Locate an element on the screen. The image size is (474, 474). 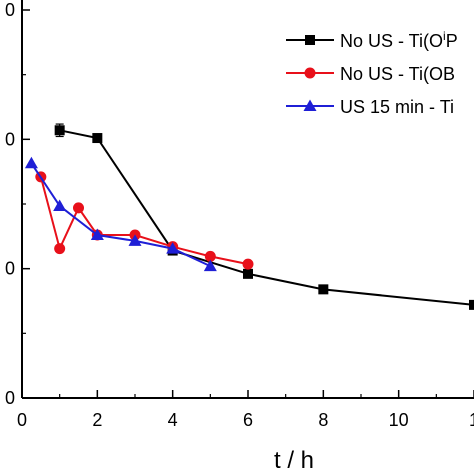
x-tick-label: 8 is located at coordinates (323, 420).